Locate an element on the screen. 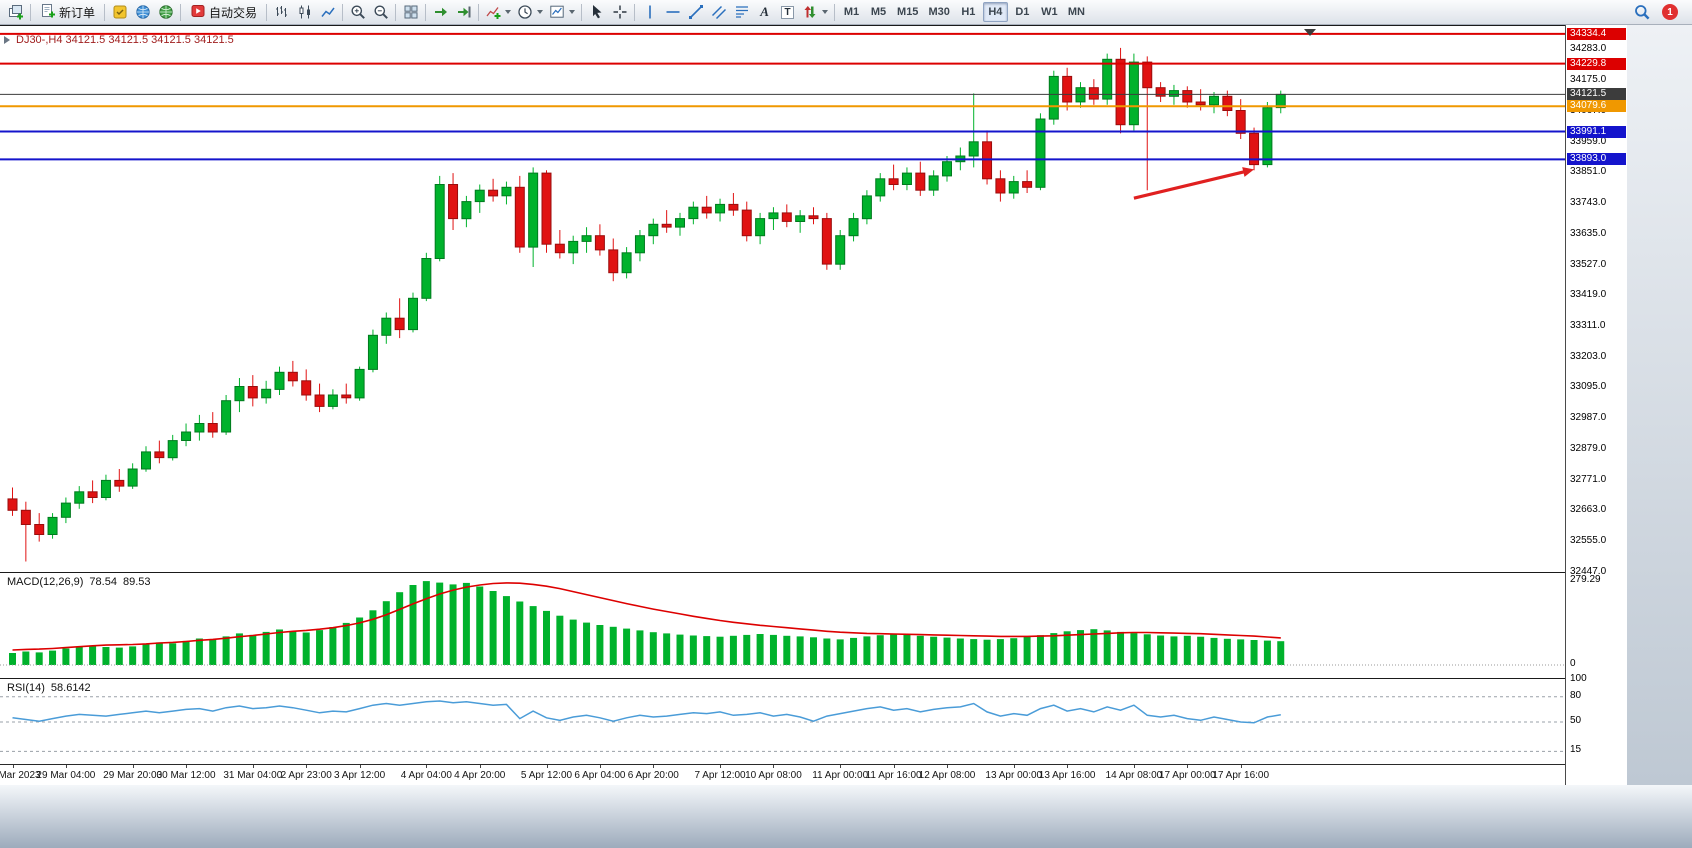 The image size is (1692, 848). arrow-annotation is located at coordinates (1190, 184).